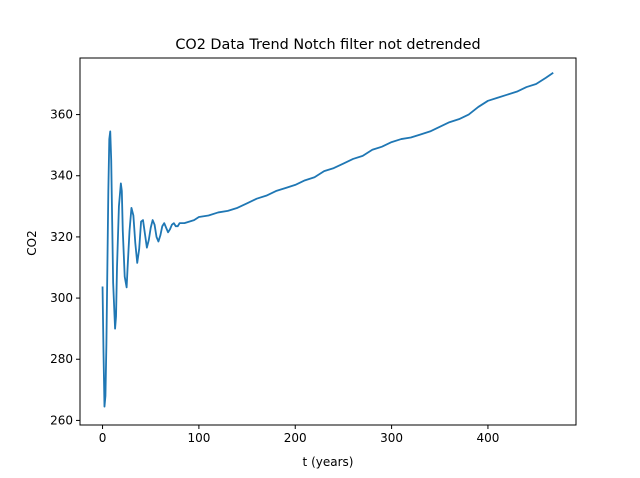  What do you see at coordinates (61, 420) in the screenshot?
I see `y-tick-label-0: 260` at bounding box center [61, 420].